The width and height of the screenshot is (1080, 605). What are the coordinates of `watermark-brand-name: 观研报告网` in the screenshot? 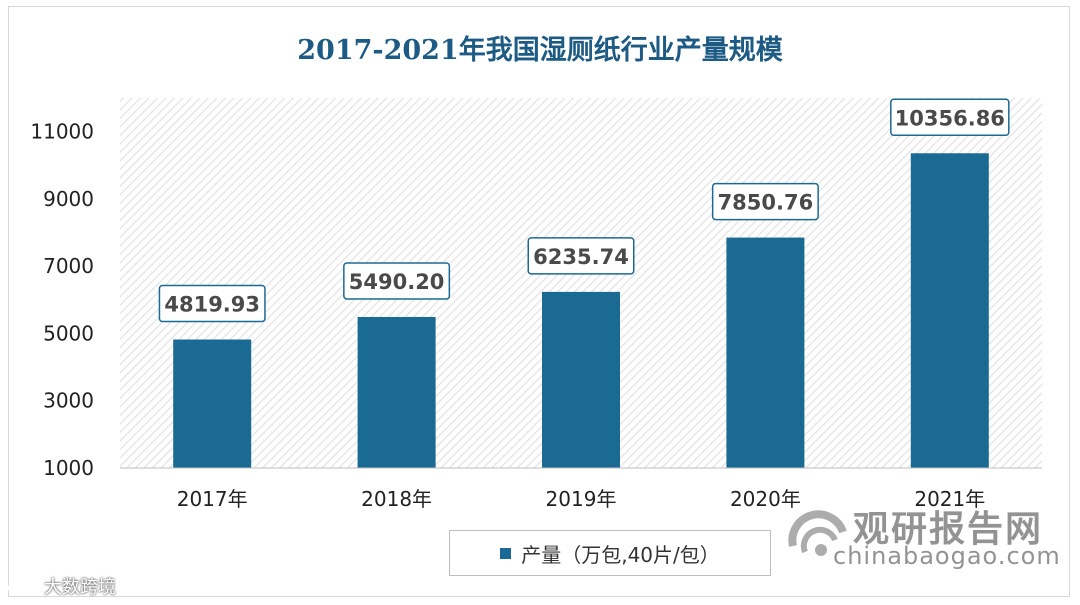 It's located at (948, 529).